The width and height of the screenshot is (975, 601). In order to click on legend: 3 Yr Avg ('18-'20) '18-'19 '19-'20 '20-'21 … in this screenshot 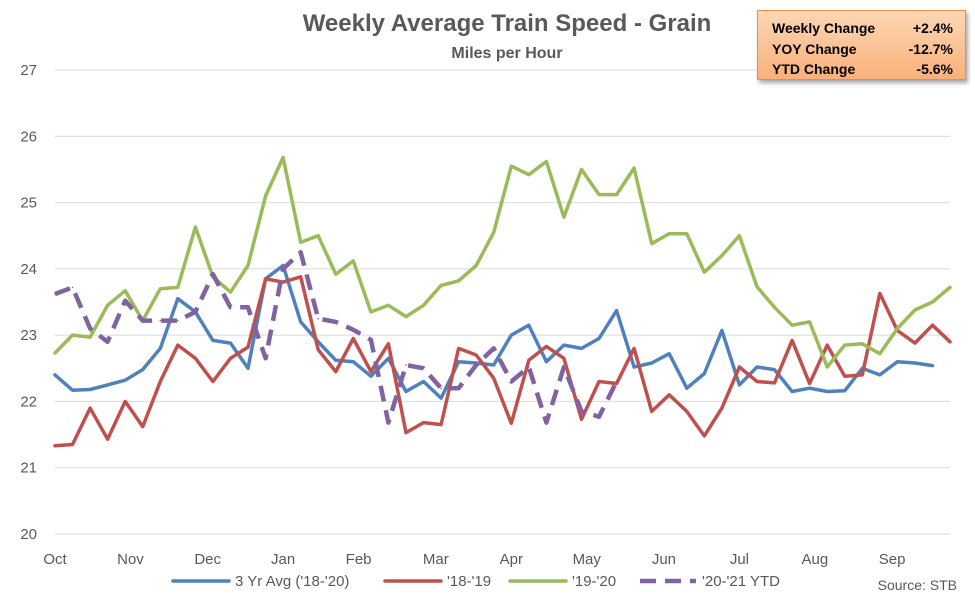, I will do `click(475, 581)`.